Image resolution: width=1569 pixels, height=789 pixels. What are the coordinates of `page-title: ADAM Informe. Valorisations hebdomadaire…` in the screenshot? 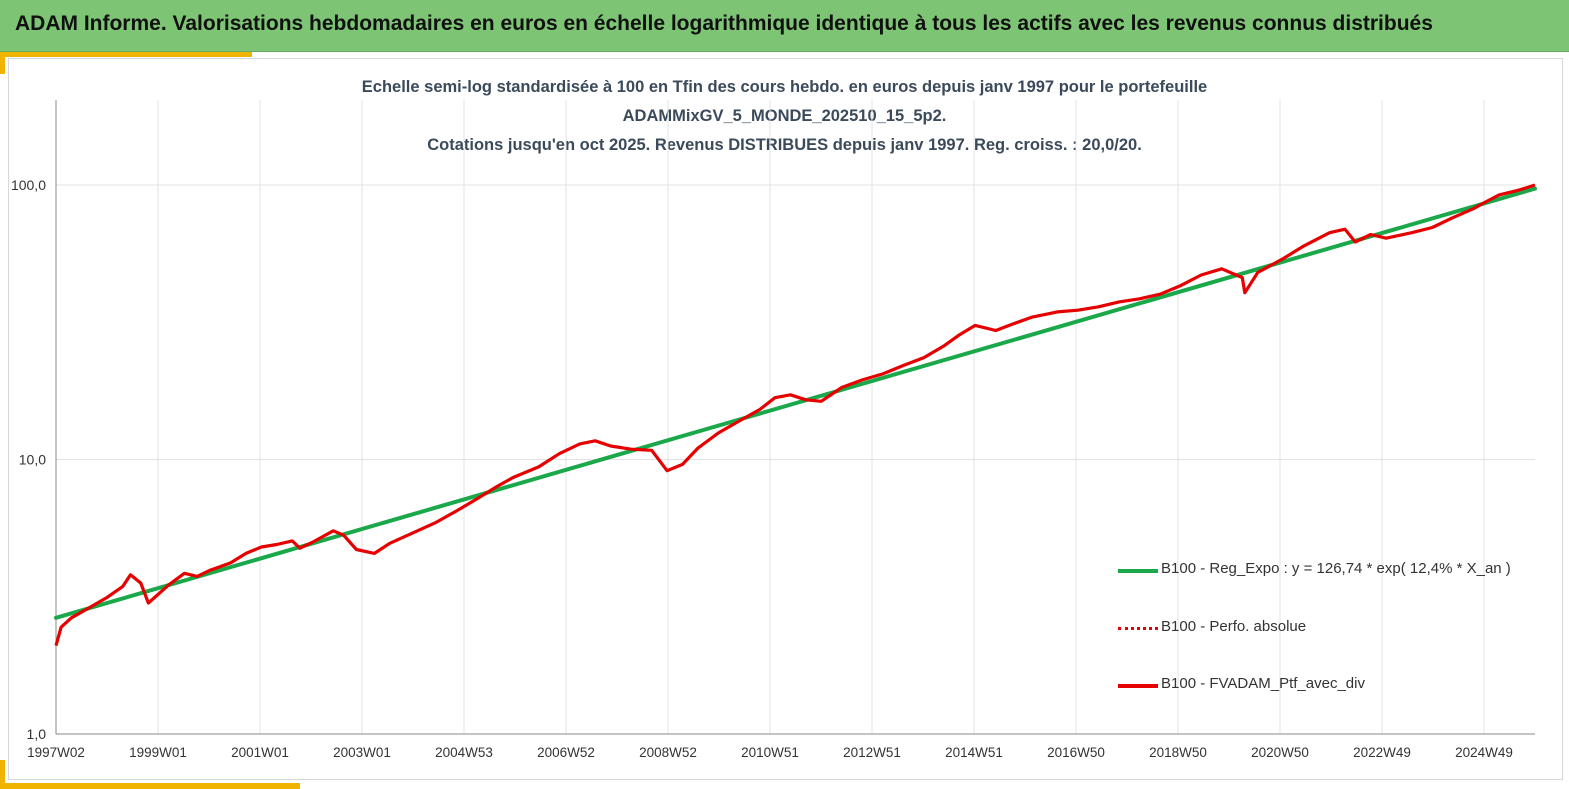 It's located at (724, 23).